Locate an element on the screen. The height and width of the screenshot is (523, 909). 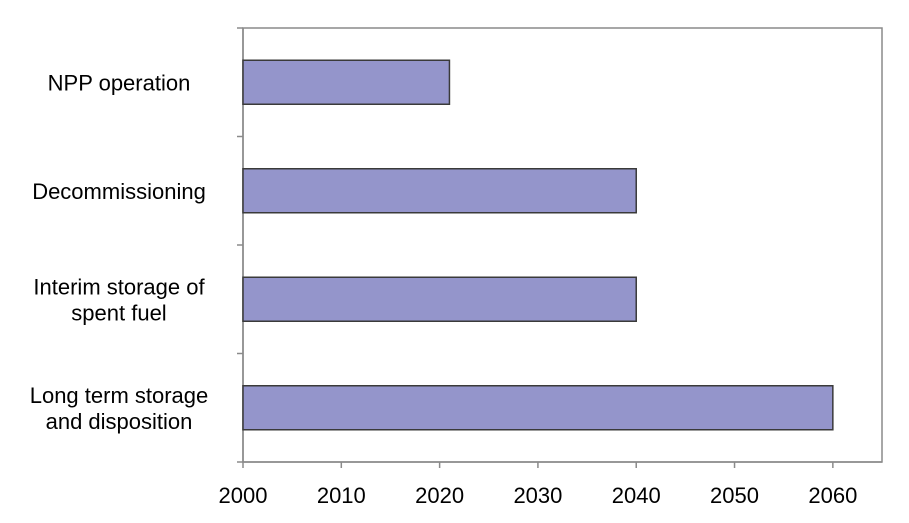
x-axis-ticks: 2000 2010 2020 2030 2040 2050 2060 is located at coordinates (538, 485).